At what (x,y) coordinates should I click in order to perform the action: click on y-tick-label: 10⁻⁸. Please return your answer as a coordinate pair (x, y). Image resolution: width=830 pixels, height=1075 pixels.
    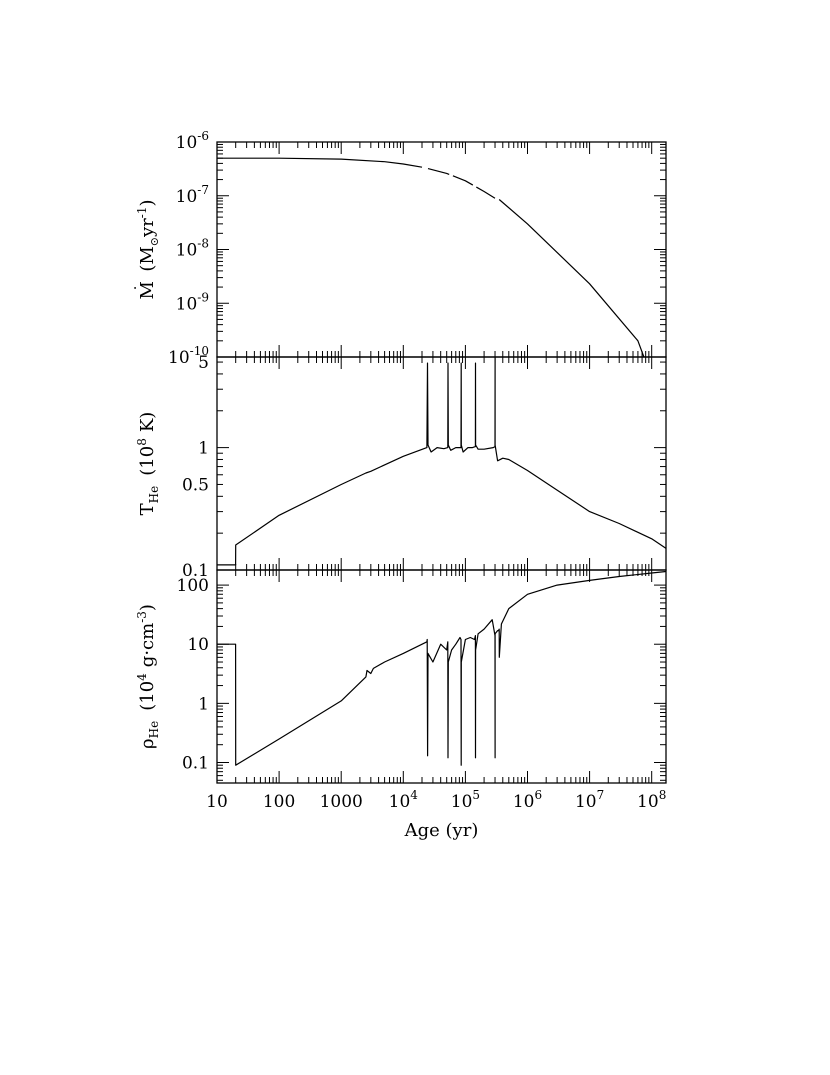
    Looking at the image, I should click on (192, 249).